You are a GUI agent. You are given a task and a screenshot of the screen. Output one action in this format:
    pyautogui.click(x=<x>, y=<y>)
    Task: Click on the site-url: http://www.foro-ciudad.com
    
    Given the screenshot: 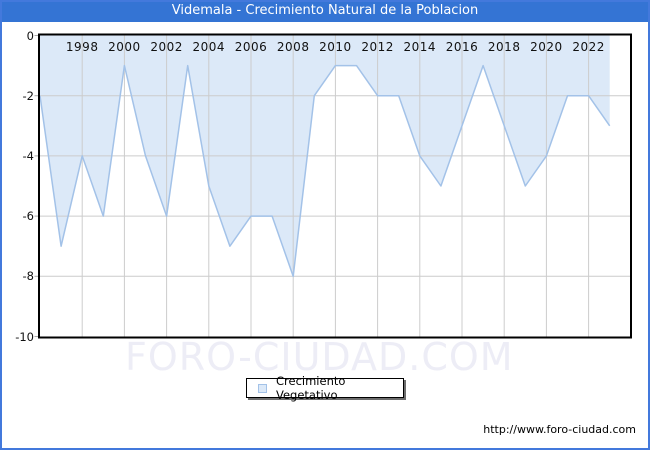 What is the action you would take?
    pyautogui.click(x=559, y=429)
    